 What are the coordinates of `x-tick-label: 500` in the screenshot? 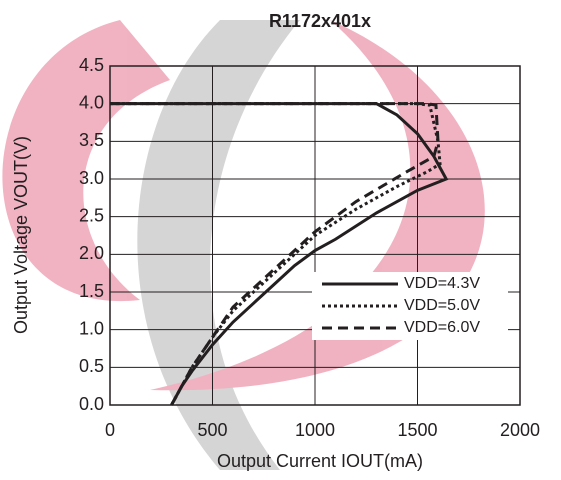 It's located at (212, 430).